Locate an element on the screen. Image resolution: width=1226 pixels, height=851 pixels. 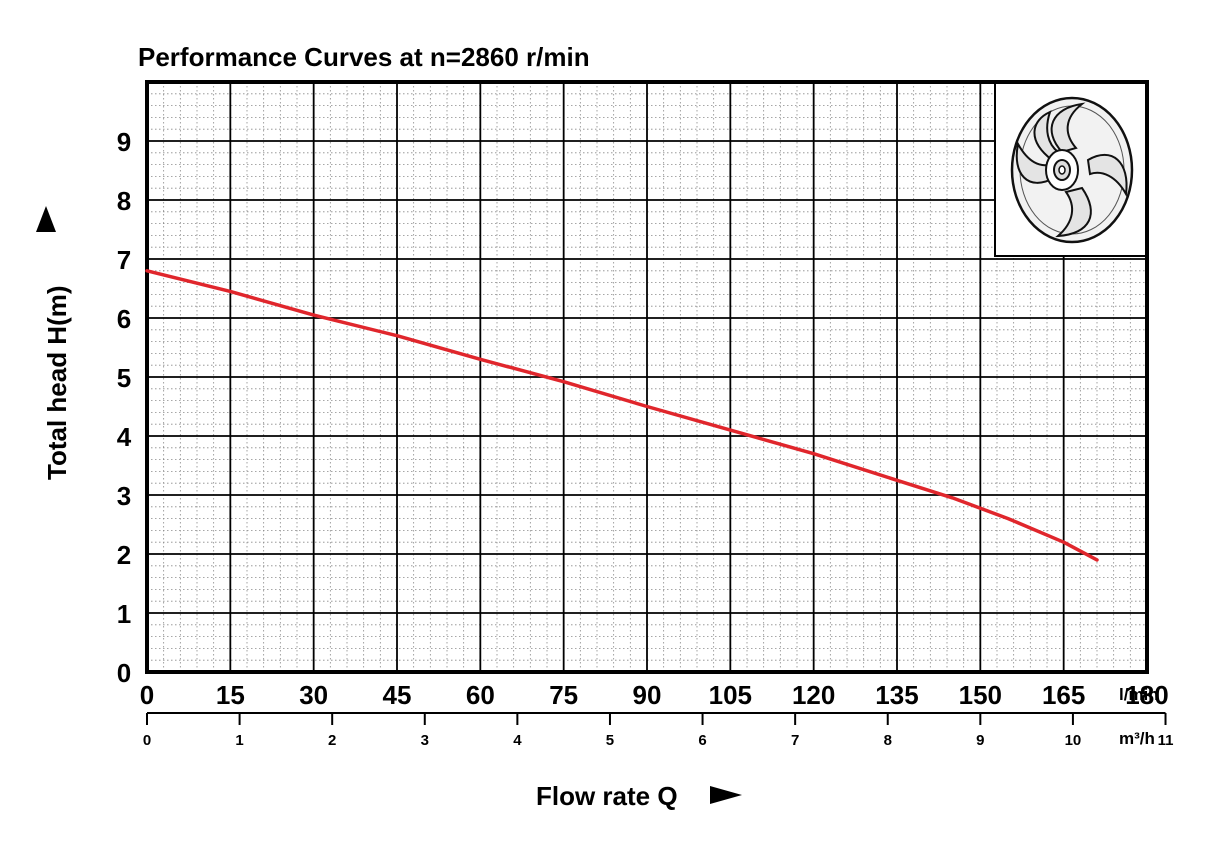
y-tick-label: 2 is located at coordinates (124, 555).